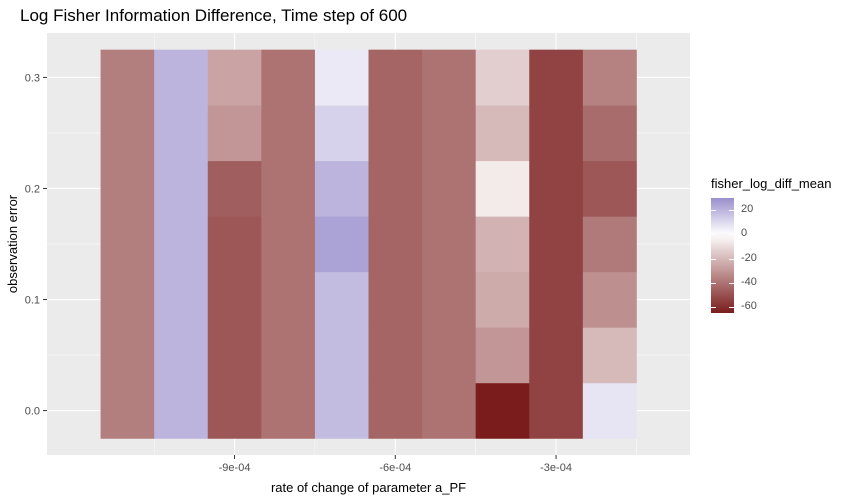  I want to click on x-axis-title: rate of change of parameter a_PF, so click(368, 487).